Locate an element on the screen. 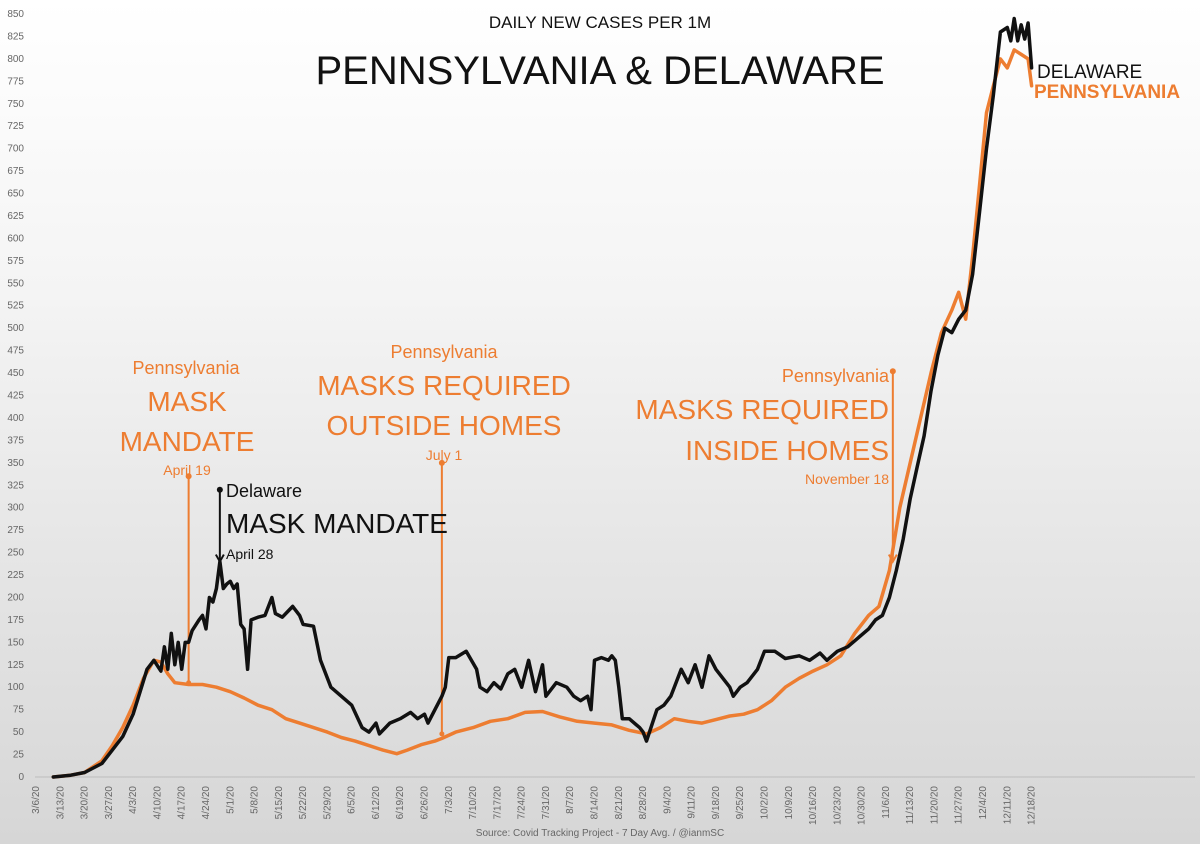 This screenshot has width=1200, height=844. y-tick-label: 725 is located at coordinates (15, 126).